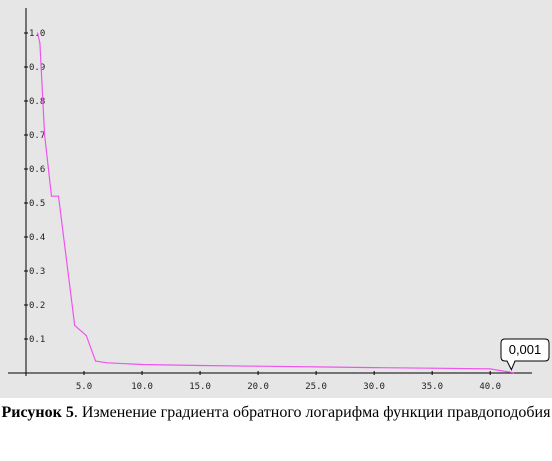  Describe the element at coordinates (37, 238) in the screenshot. I see `y-tick-label: 0.4` at that location.